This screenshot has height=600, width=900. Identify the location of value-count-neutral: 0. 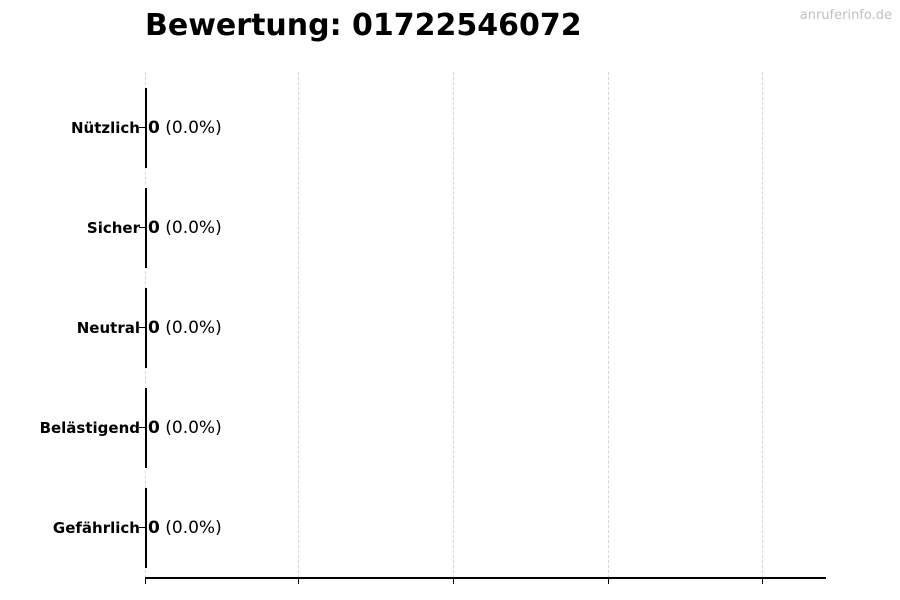
(154, 328).